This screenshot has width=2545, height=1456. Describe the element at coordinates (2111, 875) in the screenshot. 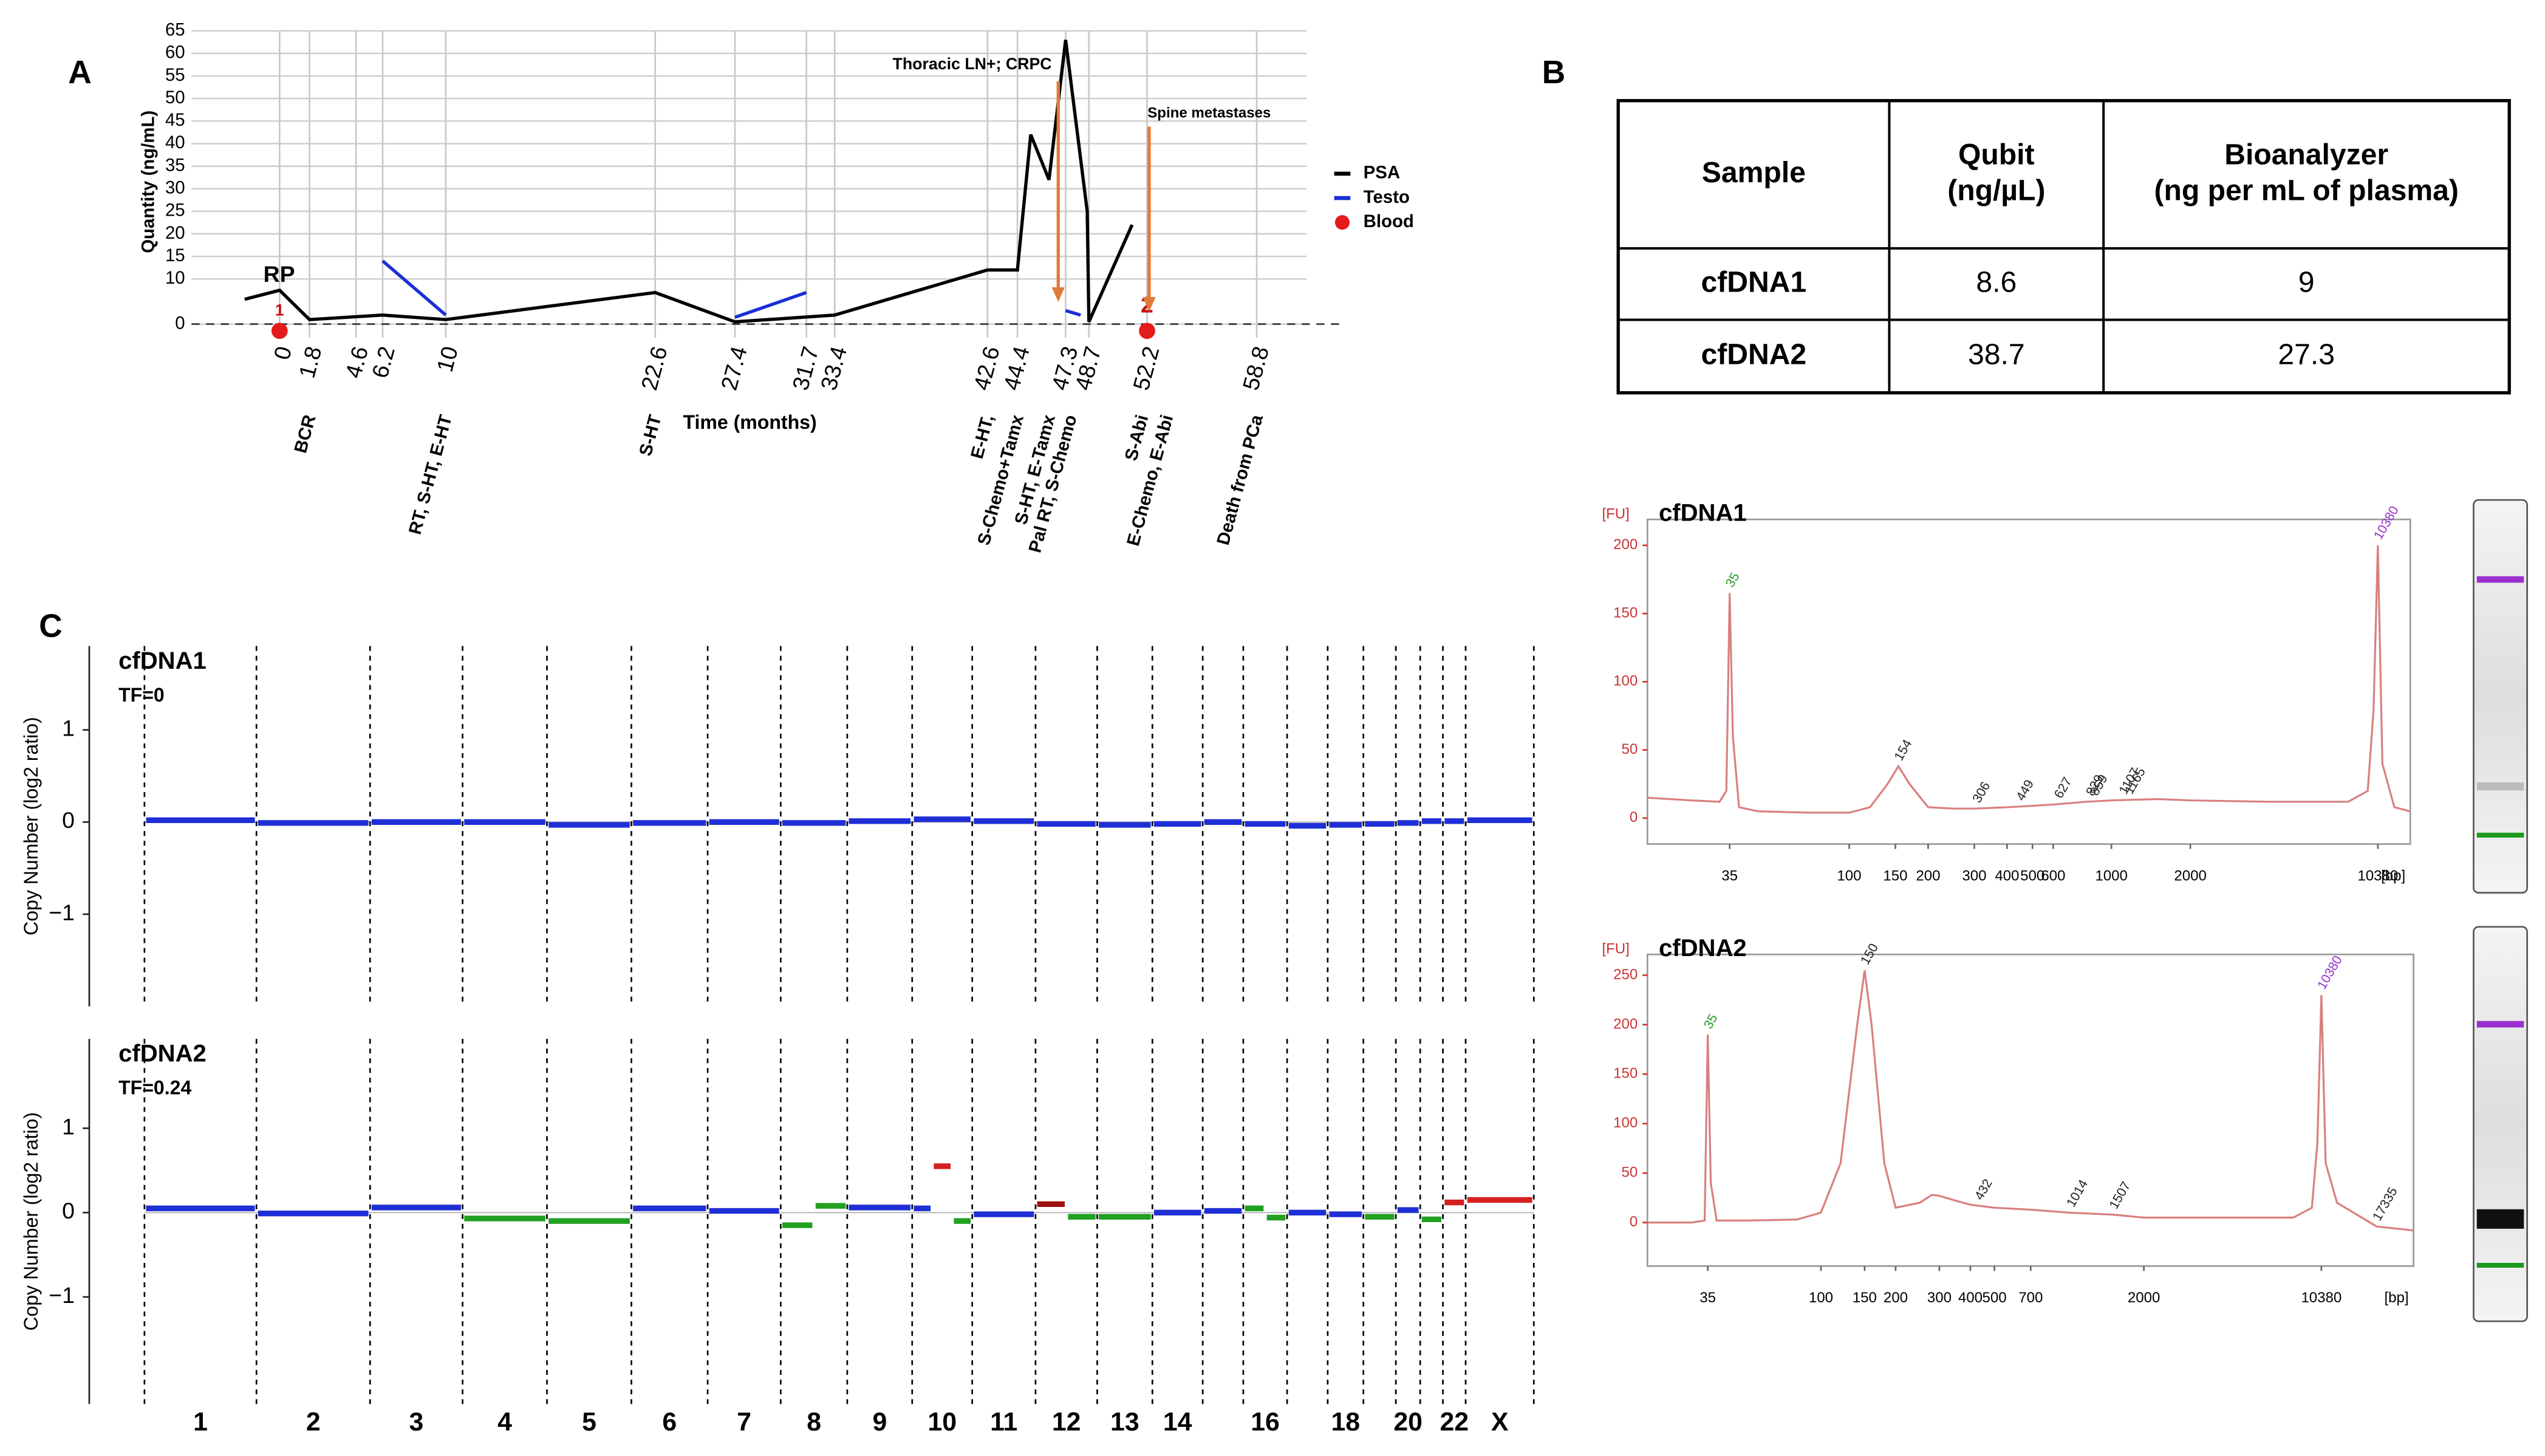

I see `x-tick-label: 1000` at that location.